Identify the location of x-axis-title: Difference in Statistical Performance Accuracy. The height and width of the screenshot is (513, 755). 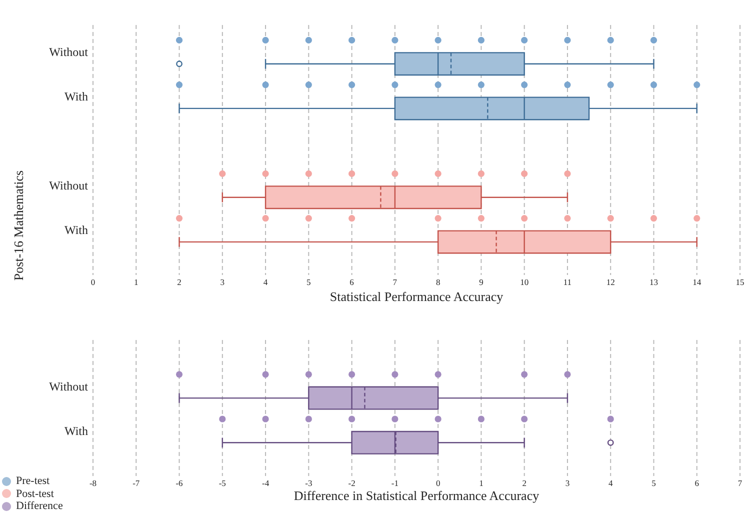
(417, 495).